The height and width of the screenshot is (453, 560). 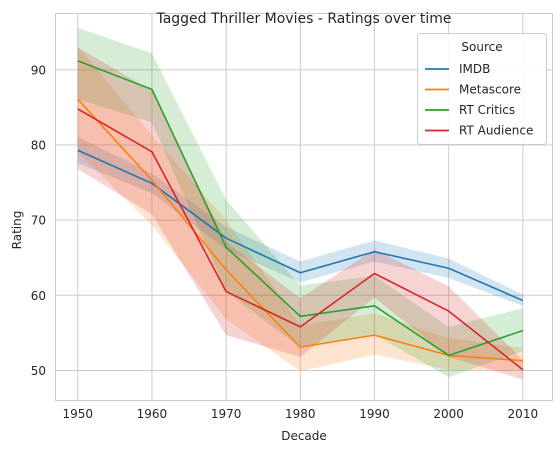 What do you see at coordinates (226, 414) in the screenshot?
I see `x-tick-label: 1970` at bounding box center [226, 414].